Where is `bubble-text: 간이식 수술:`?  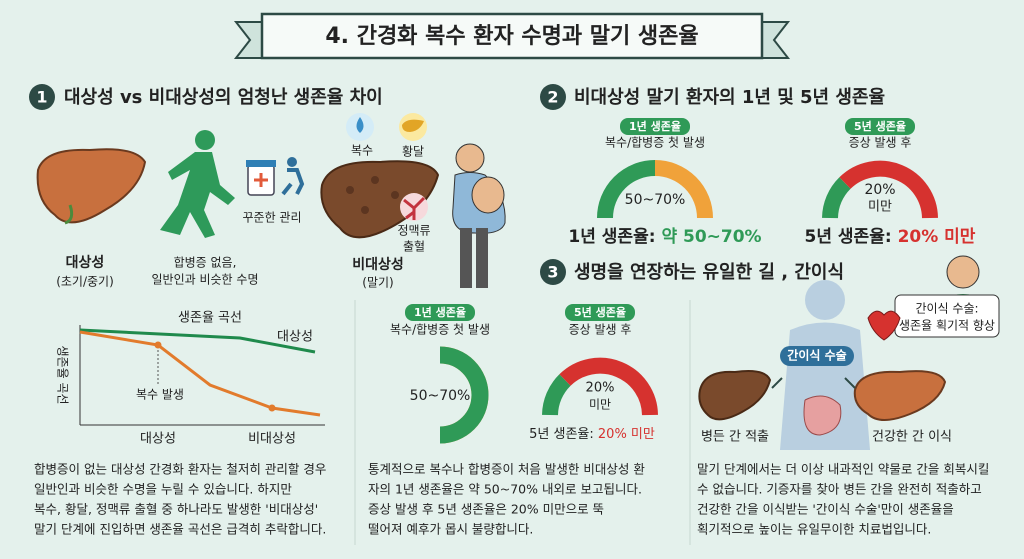 bubble-text: 간이식 수술: is located at coordinates (946, 309).